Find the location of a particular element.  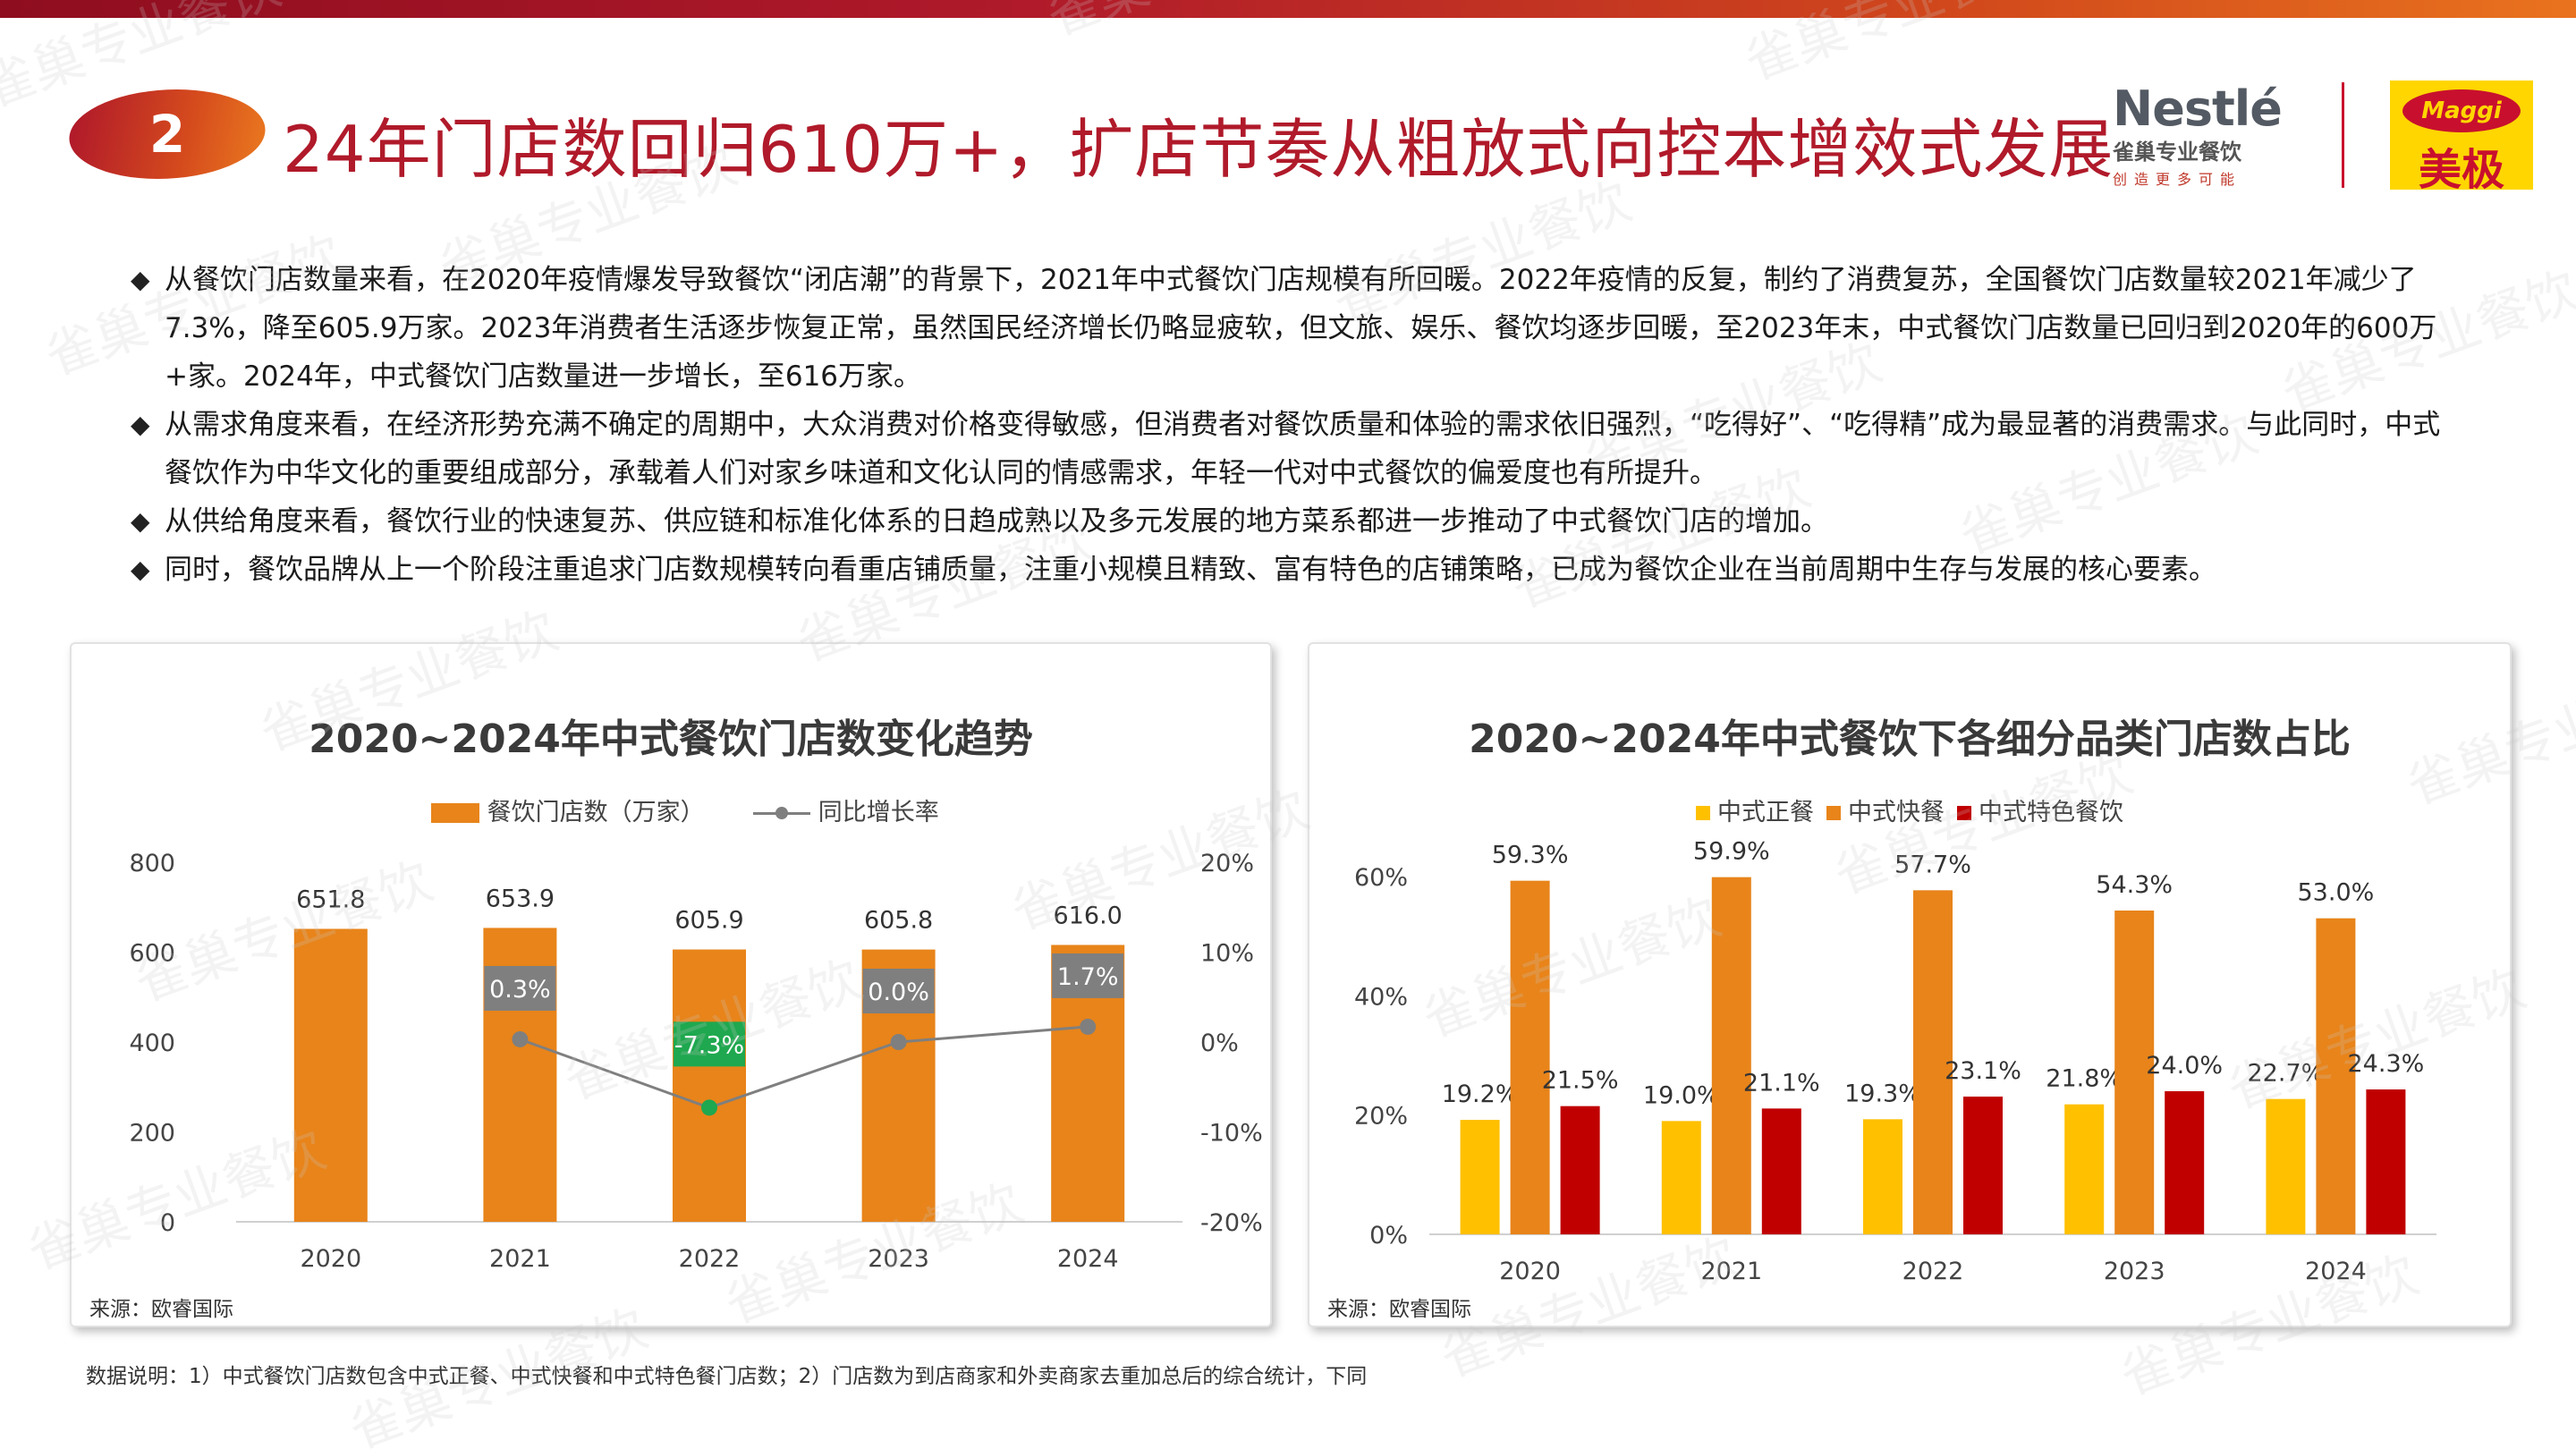

y2-tick-label: 10% is located at coordinates (1227, 954).